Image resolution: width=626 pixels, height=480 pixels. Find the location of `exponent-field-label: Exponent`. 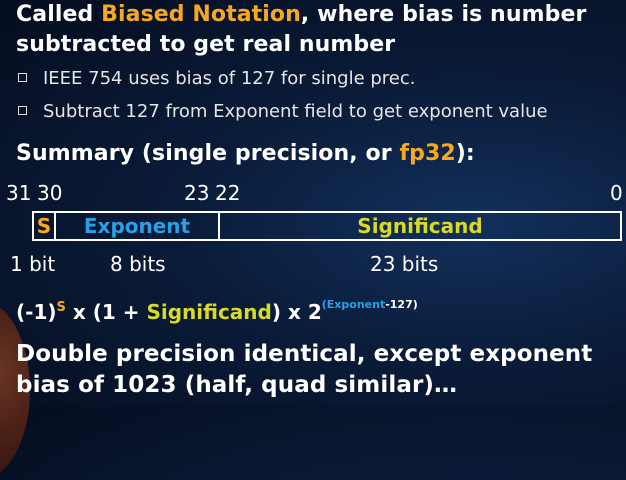

exponent-field-label: Exponent is located at coordinates (137, 226).